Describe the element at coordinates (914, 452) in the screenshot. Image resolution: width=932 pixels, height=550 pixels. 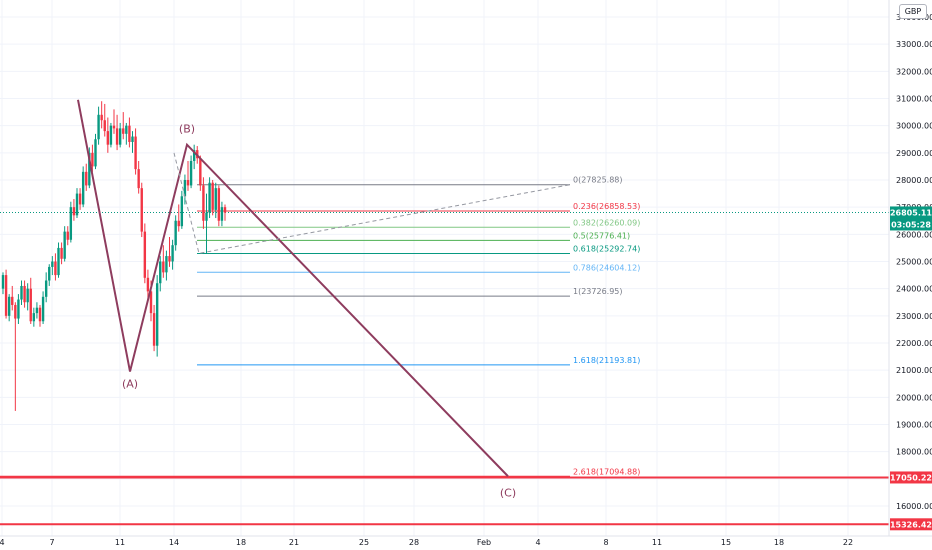
I see `y-tick-label: 18000.00` at that location.